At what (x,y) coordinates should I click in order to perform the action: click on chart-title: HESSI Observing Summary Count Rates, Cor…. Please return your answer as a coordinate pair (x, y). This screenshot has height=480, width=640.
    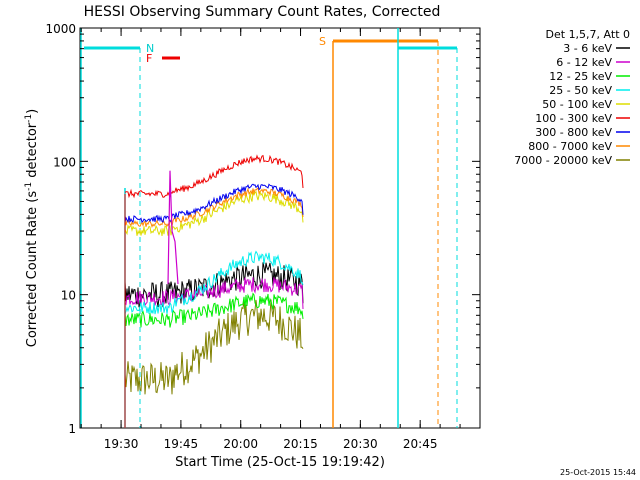
    Looking at the image, I should click on (262, 12).